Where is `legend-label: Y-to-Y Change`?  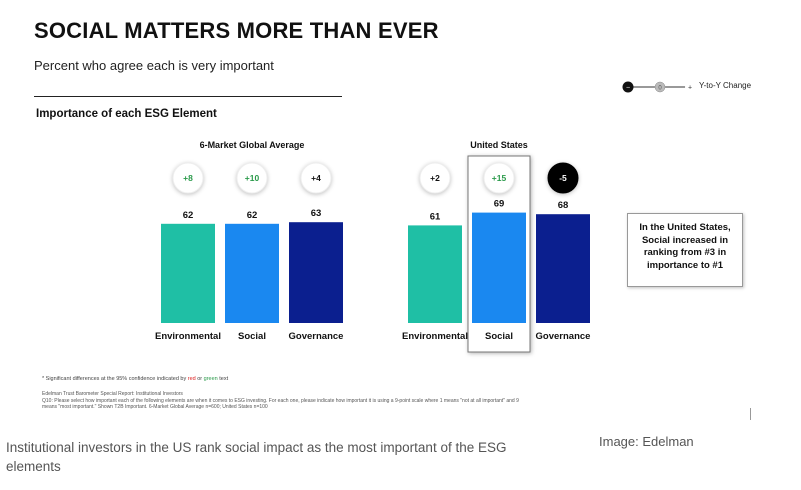 legend-label: Y-to-Y Change is located at coordinates (725, 85).